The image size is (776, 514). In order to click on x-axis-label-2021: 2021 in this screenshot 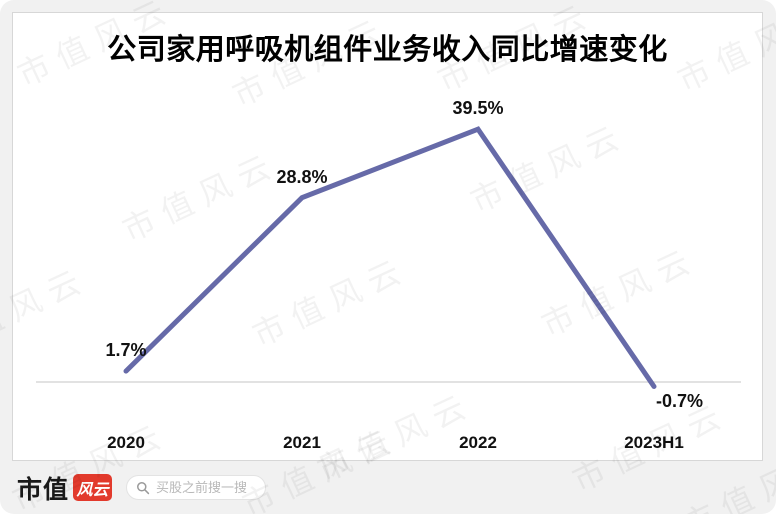, I will do `click(302, 442)`.